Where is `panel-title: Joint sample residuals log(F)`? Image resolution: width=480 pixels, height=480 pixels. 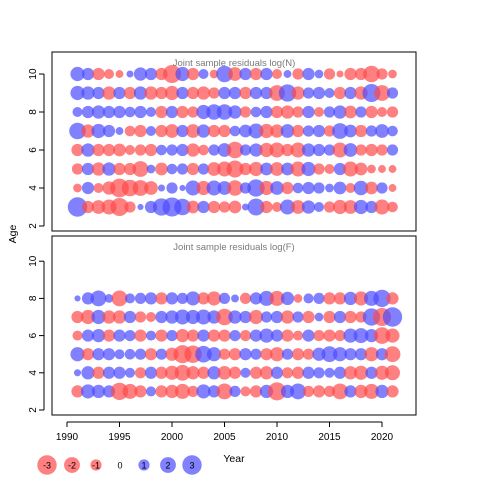 panel-title: Joint sample residuals log(F) is located at coordinates (233, 247).